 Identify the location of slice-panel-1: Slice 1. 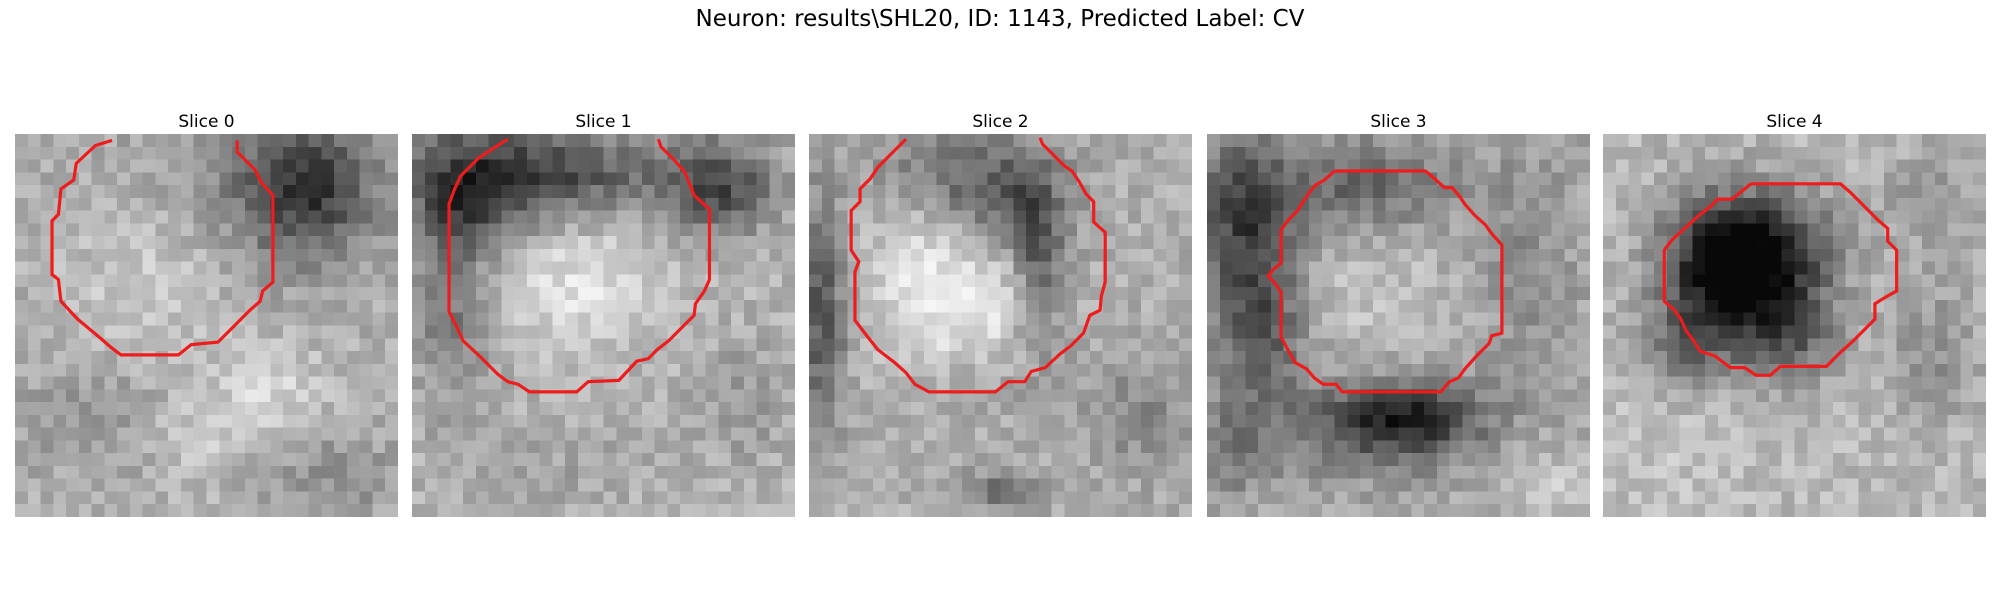
(603, 317).